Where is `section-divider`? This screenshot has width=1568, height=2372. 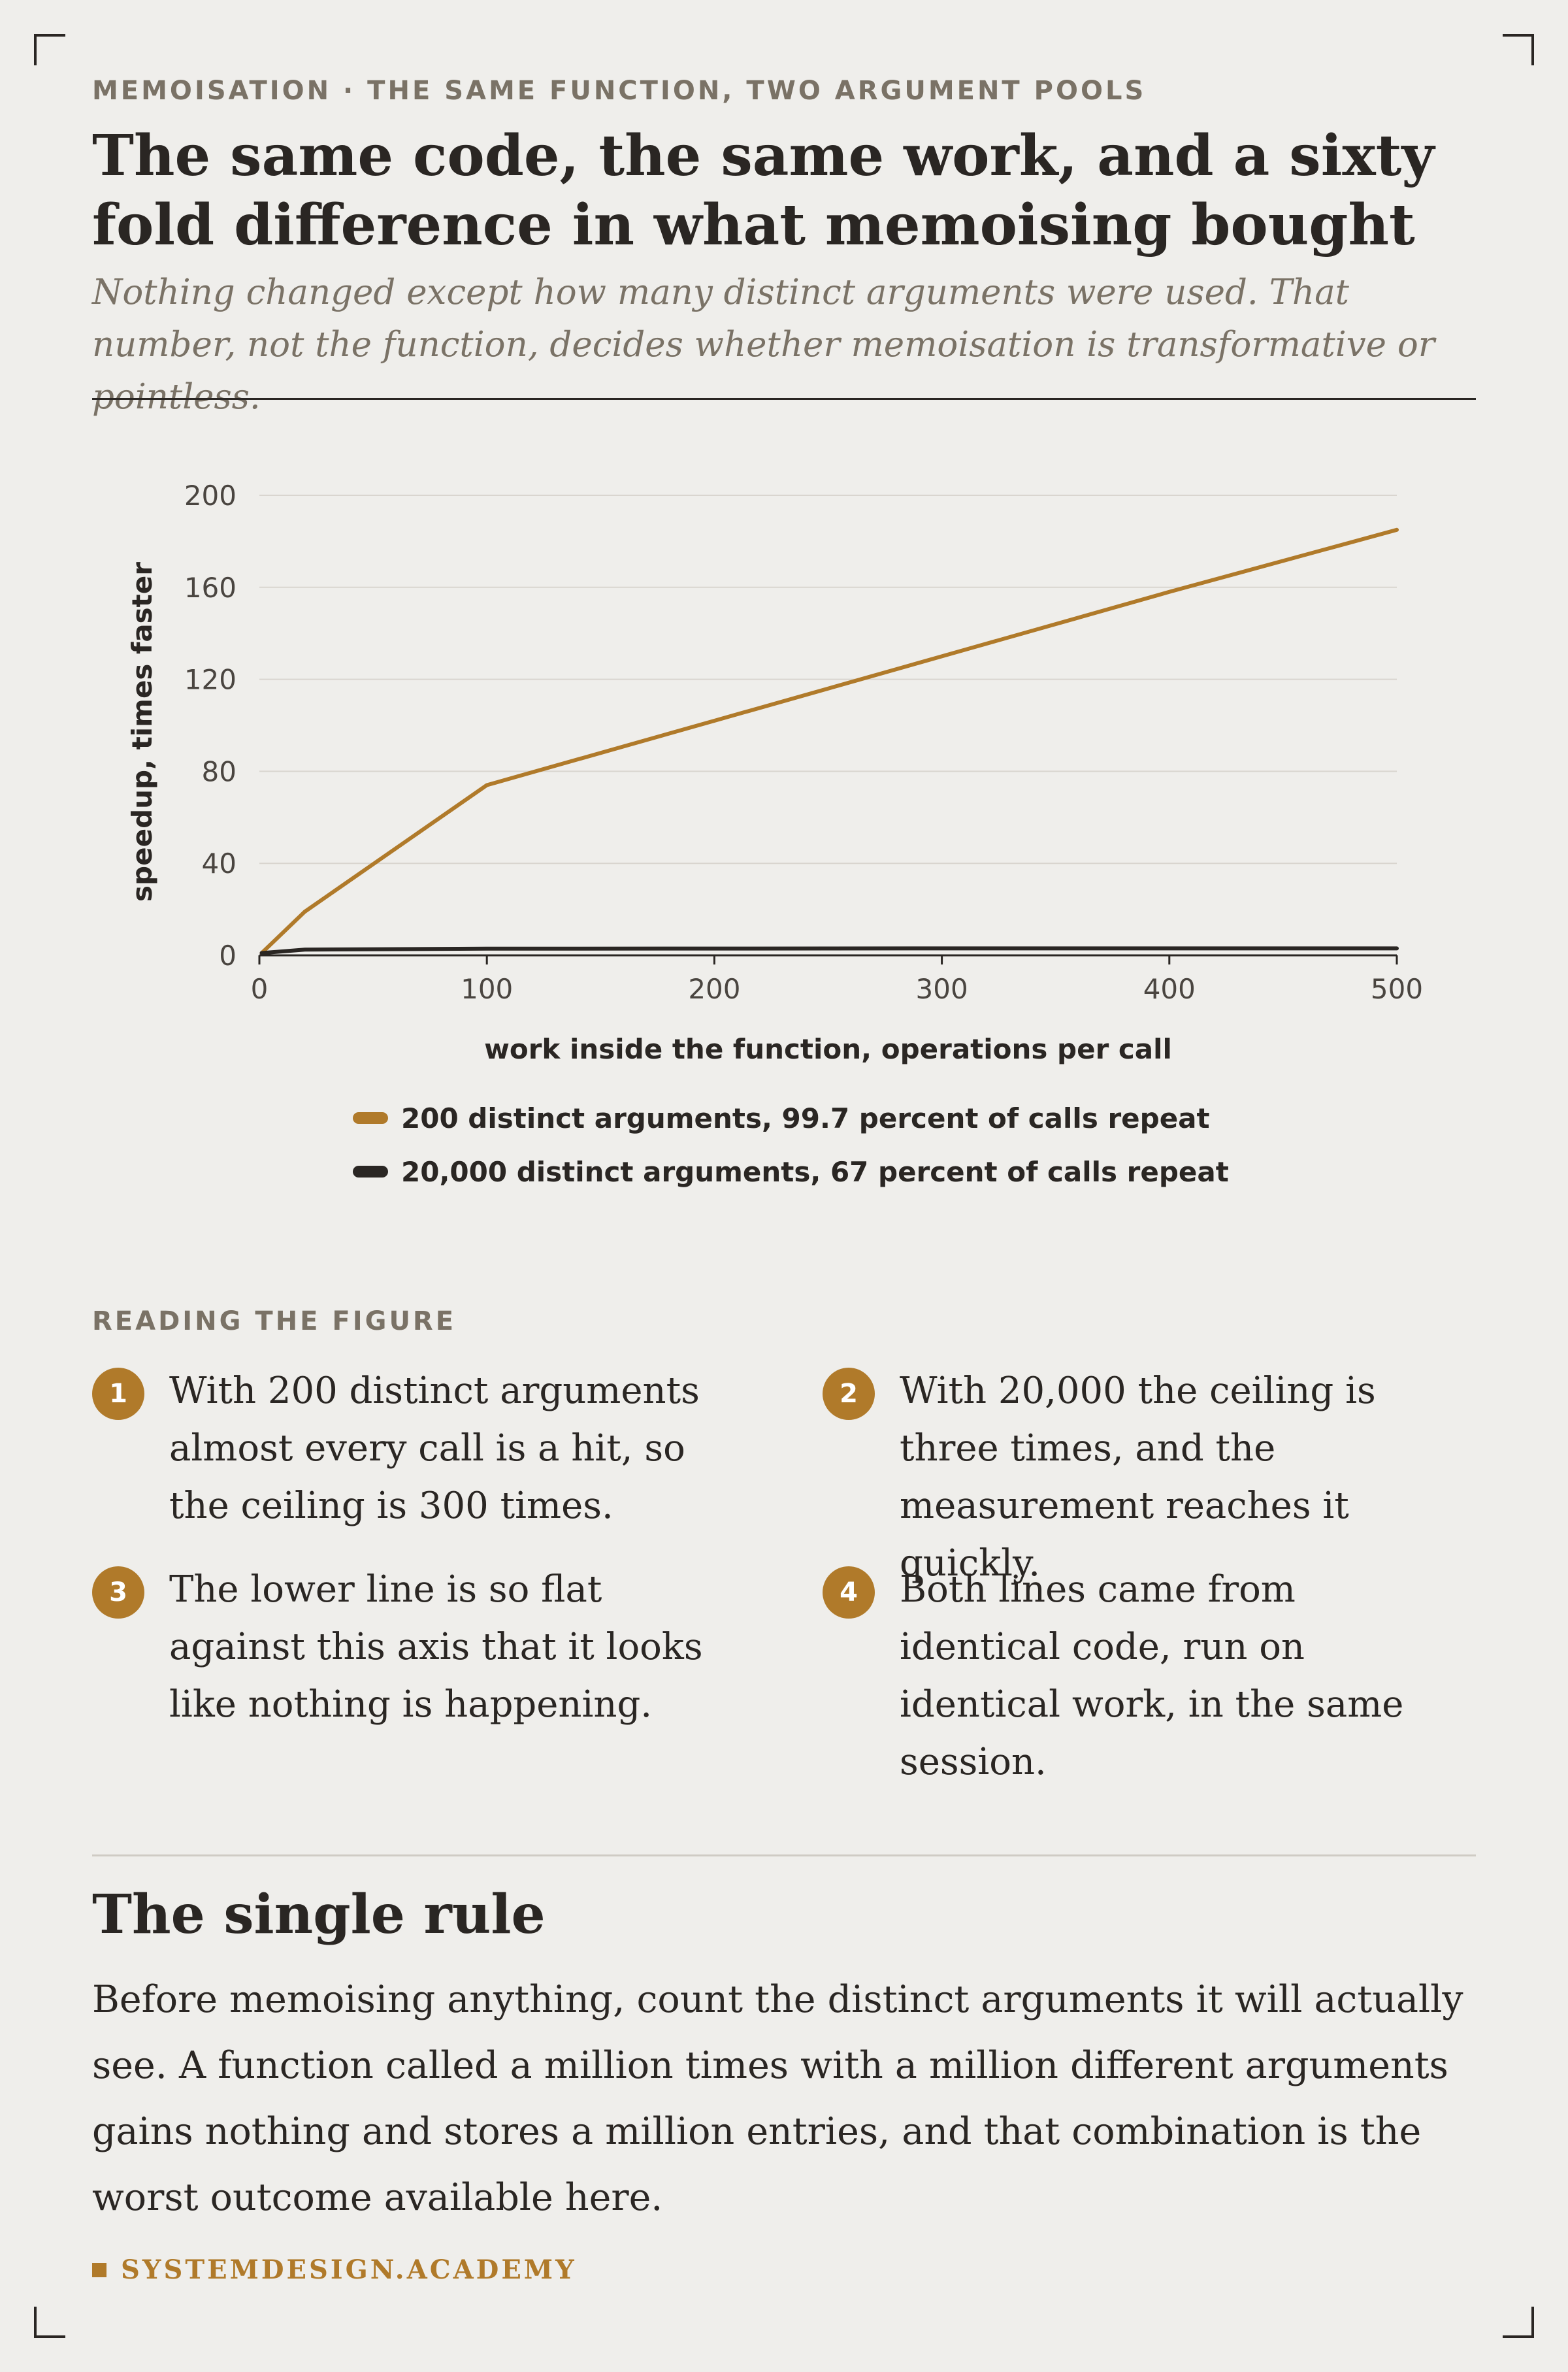 section-divider is located at coordinates (784, 1855).